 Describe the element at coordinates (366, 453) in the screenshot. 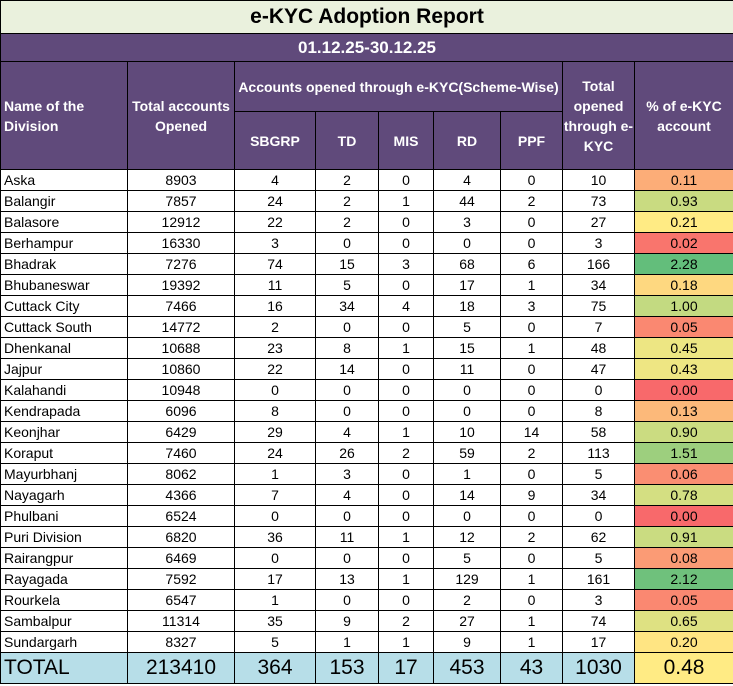

I see `table-row: Koraput 7460 24 26 2 59 2 113 1.51` at that location.